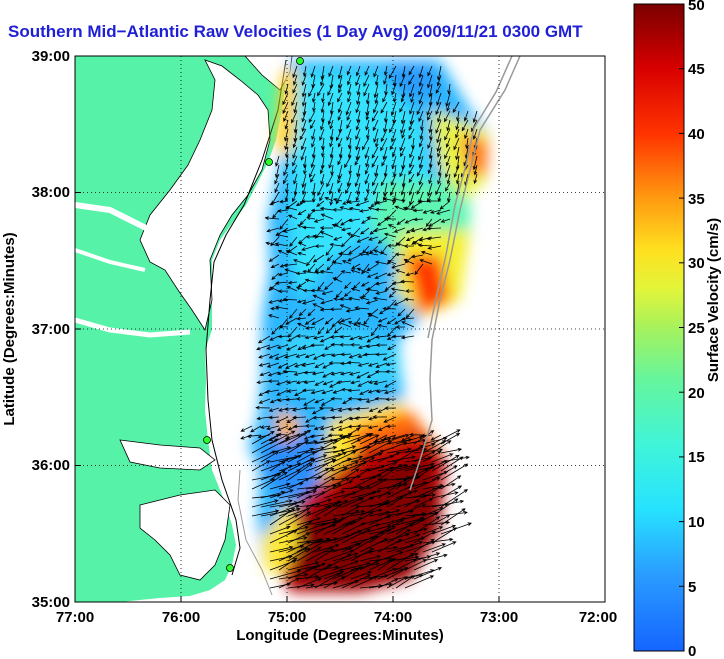  I want to click on colorbar-tick-label: 10, so click(696, 522).